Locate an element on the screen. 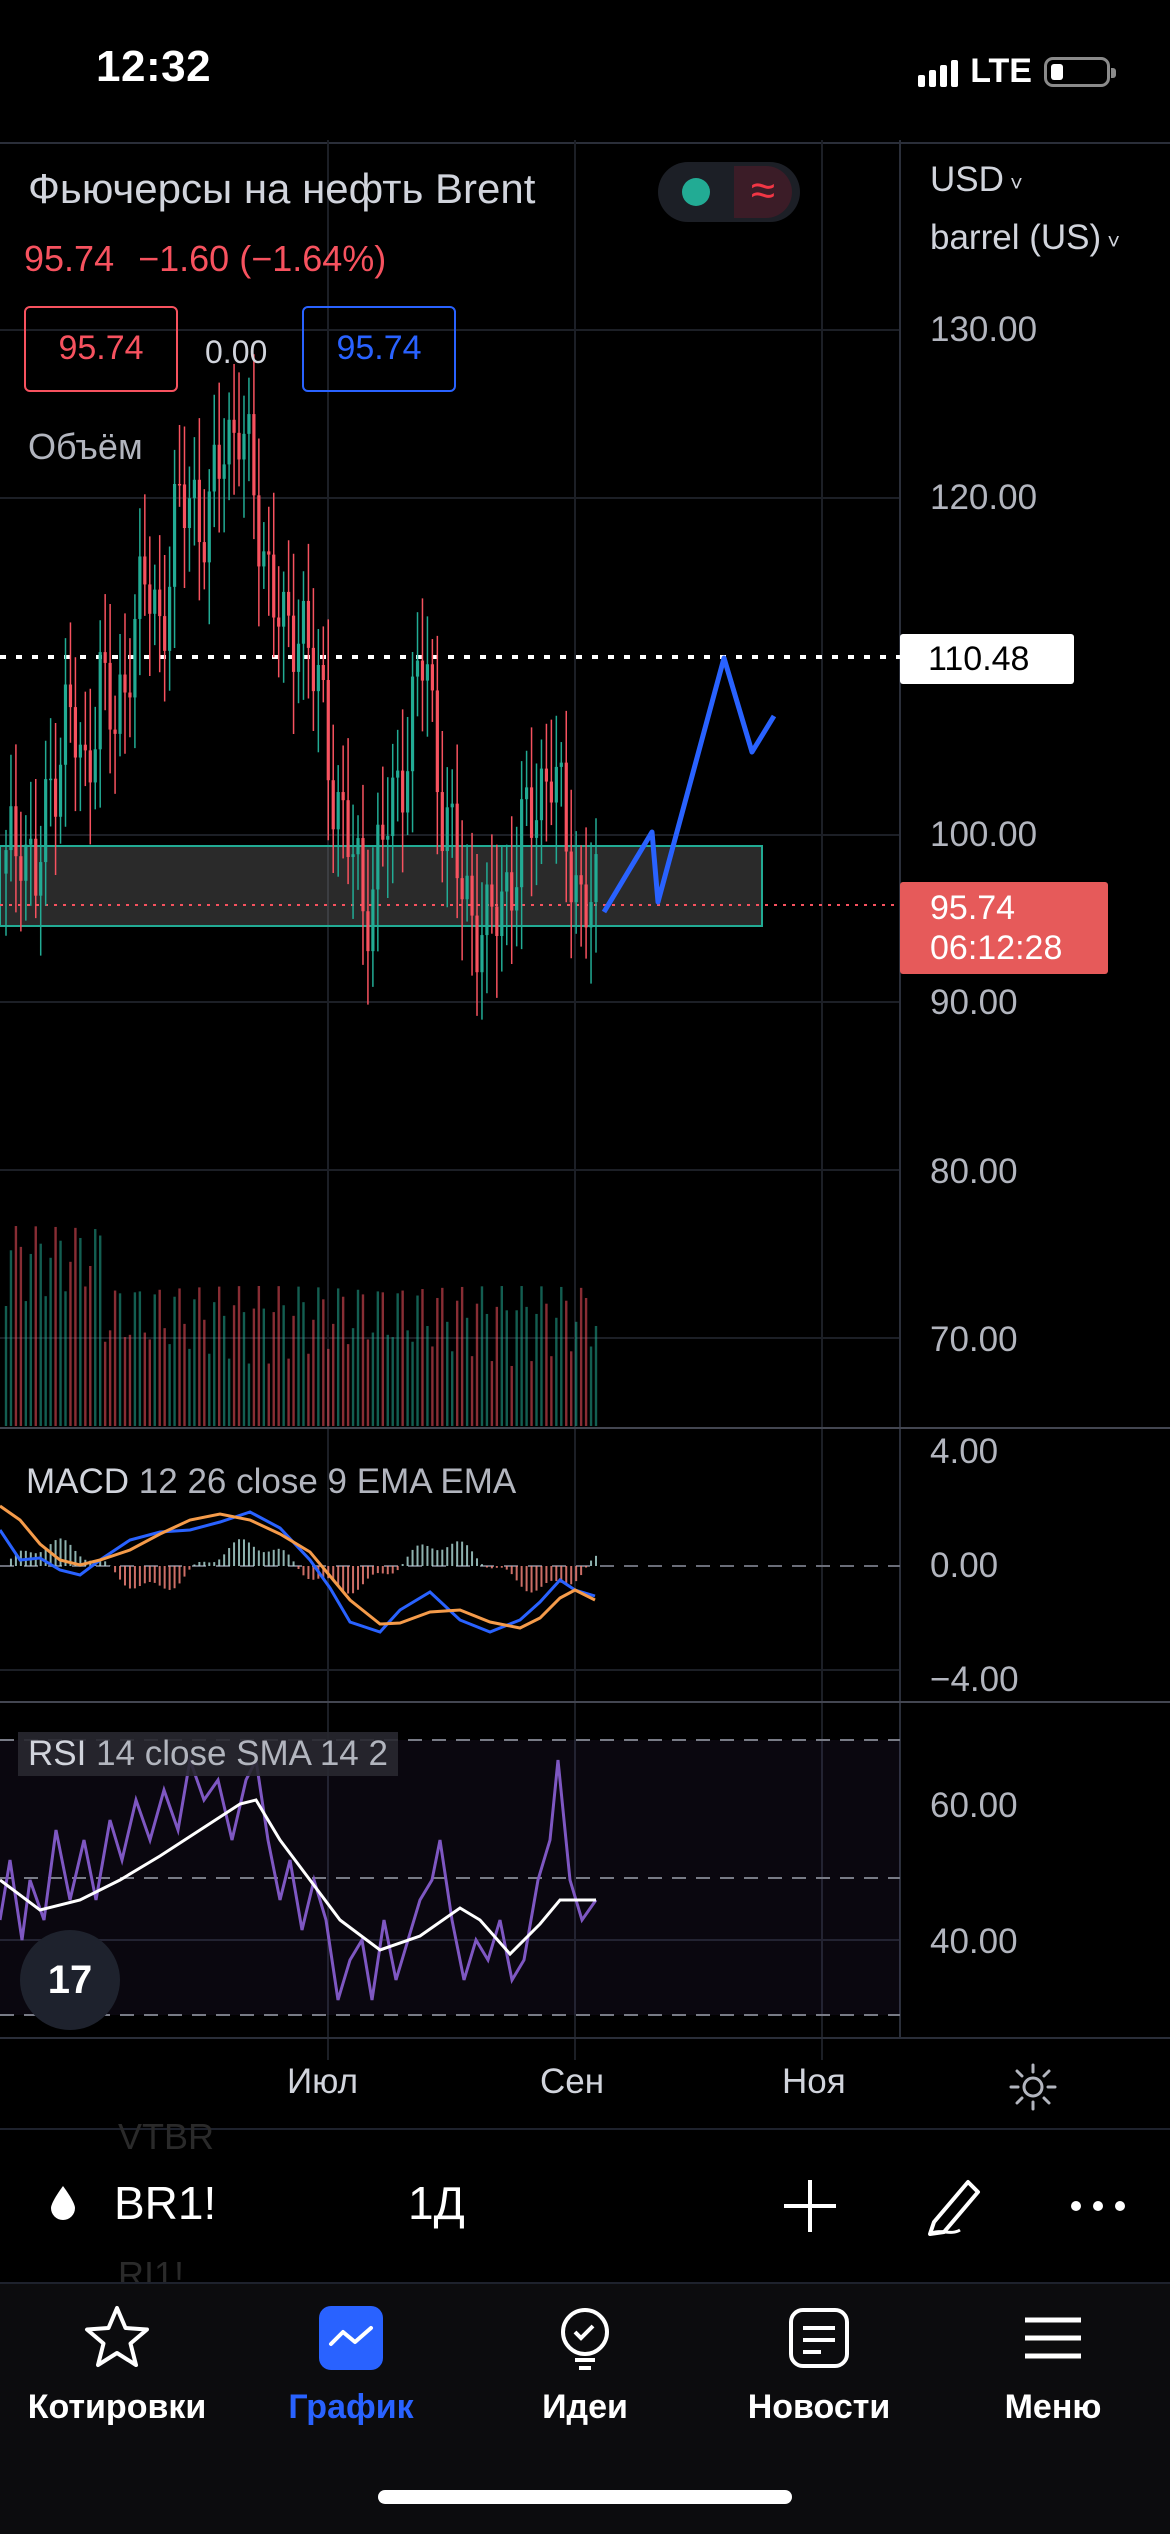 This screenshot has height=2534, width=1170. commodity-drop-icon is located at coordinates (63, 2202).